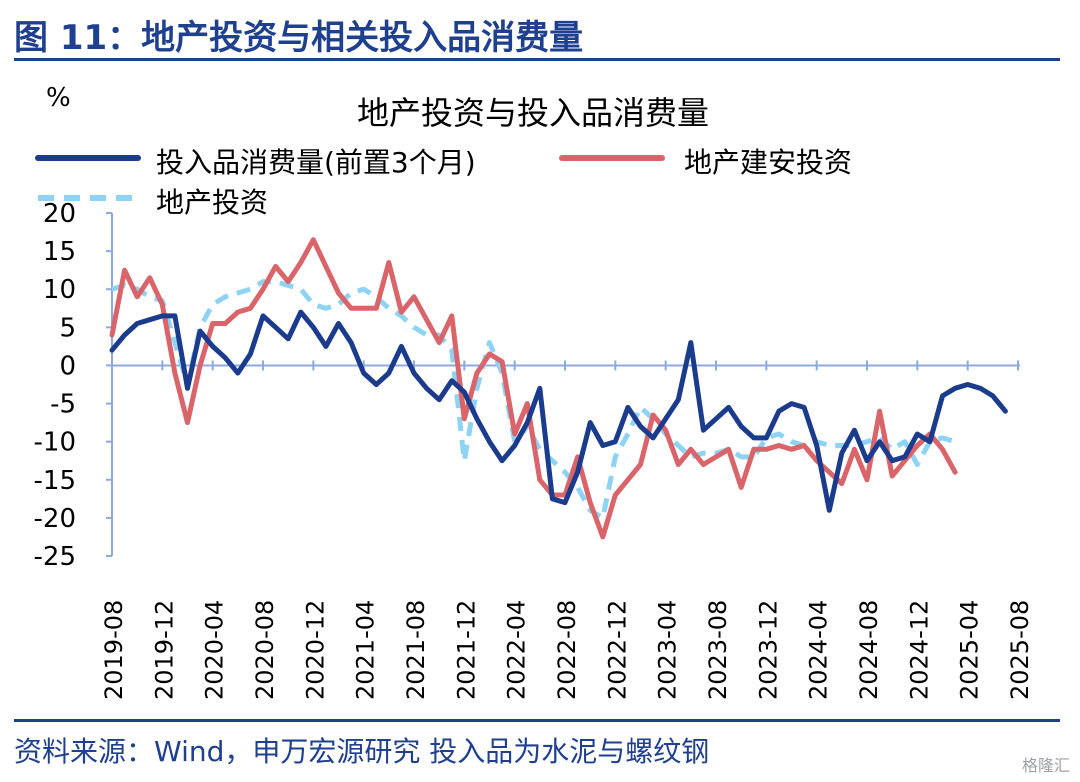 Image resolution: width=1080 pixels, height=782 pixels. Describe the element at coordinates (869, 650) in the screenshot. I see `x-tick-label: 2024-08` at that location.